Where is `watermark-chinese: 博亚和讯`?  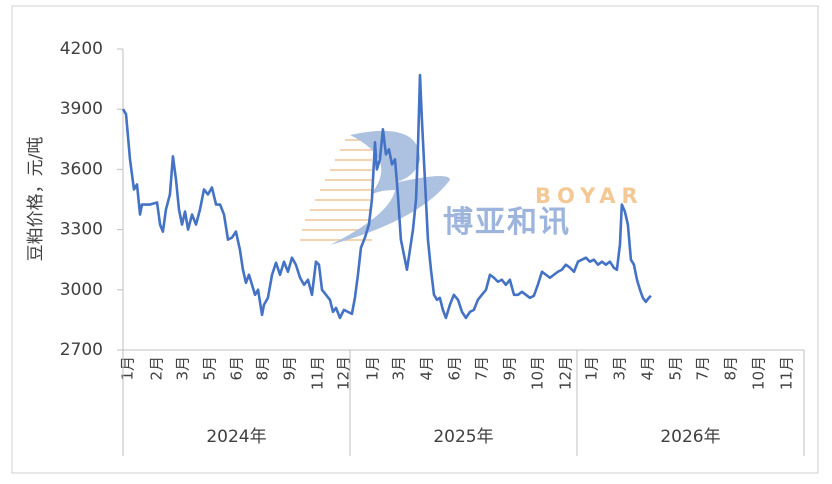 watermark-chinese: 博亚和讯 is located at coordinates (507, 222).